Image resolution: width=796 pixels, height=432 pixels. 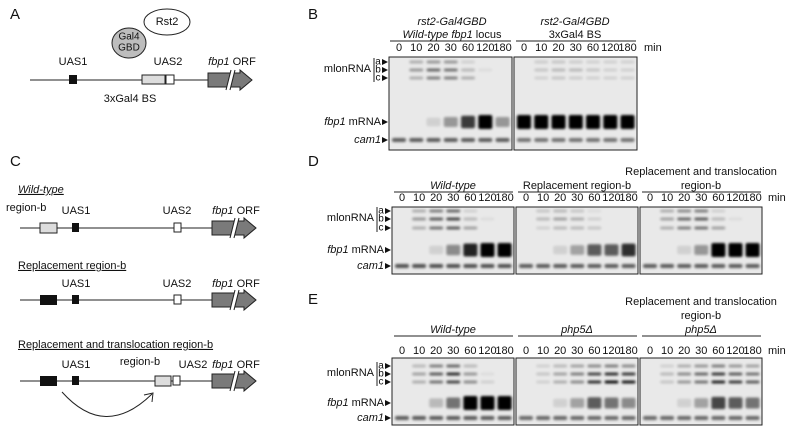 I want to click on orf-arrow, so click(x=234, y=228).